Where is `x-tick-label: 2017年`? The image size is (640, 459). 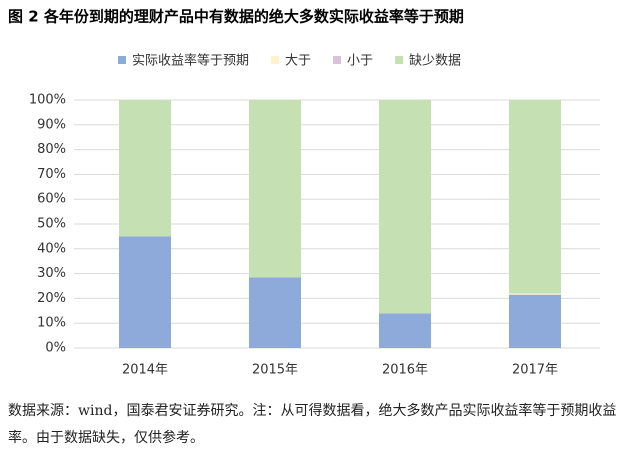
x-tick-label: 2017年 is located at coordinates (535, 370).